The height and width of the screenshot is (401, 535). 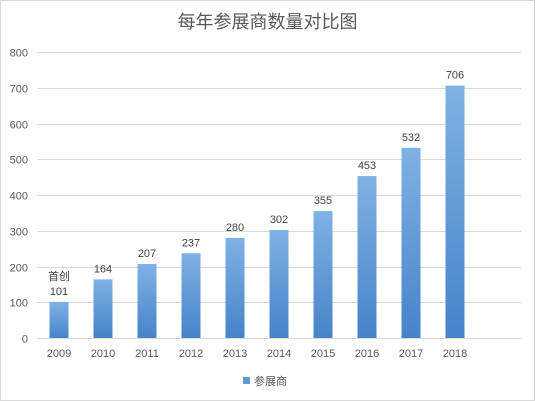 I want to click on x-tick-label-2018: 2018, so click(x=455, y=354).